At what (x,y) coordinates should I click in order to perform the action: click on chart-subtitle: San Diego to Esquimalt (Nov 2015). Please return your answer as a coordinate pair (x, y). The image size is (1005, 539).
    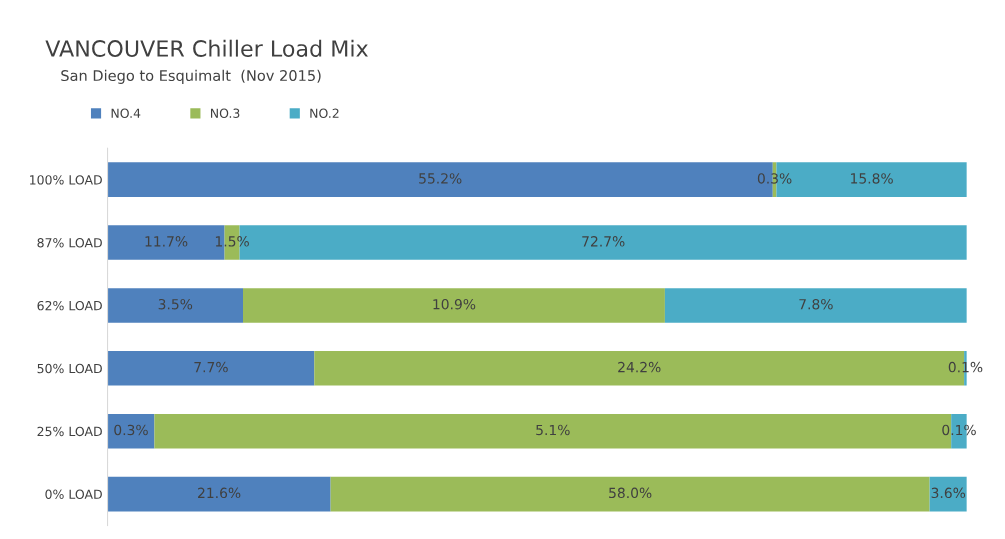
    Looking at the image, I should click on (191, 76).